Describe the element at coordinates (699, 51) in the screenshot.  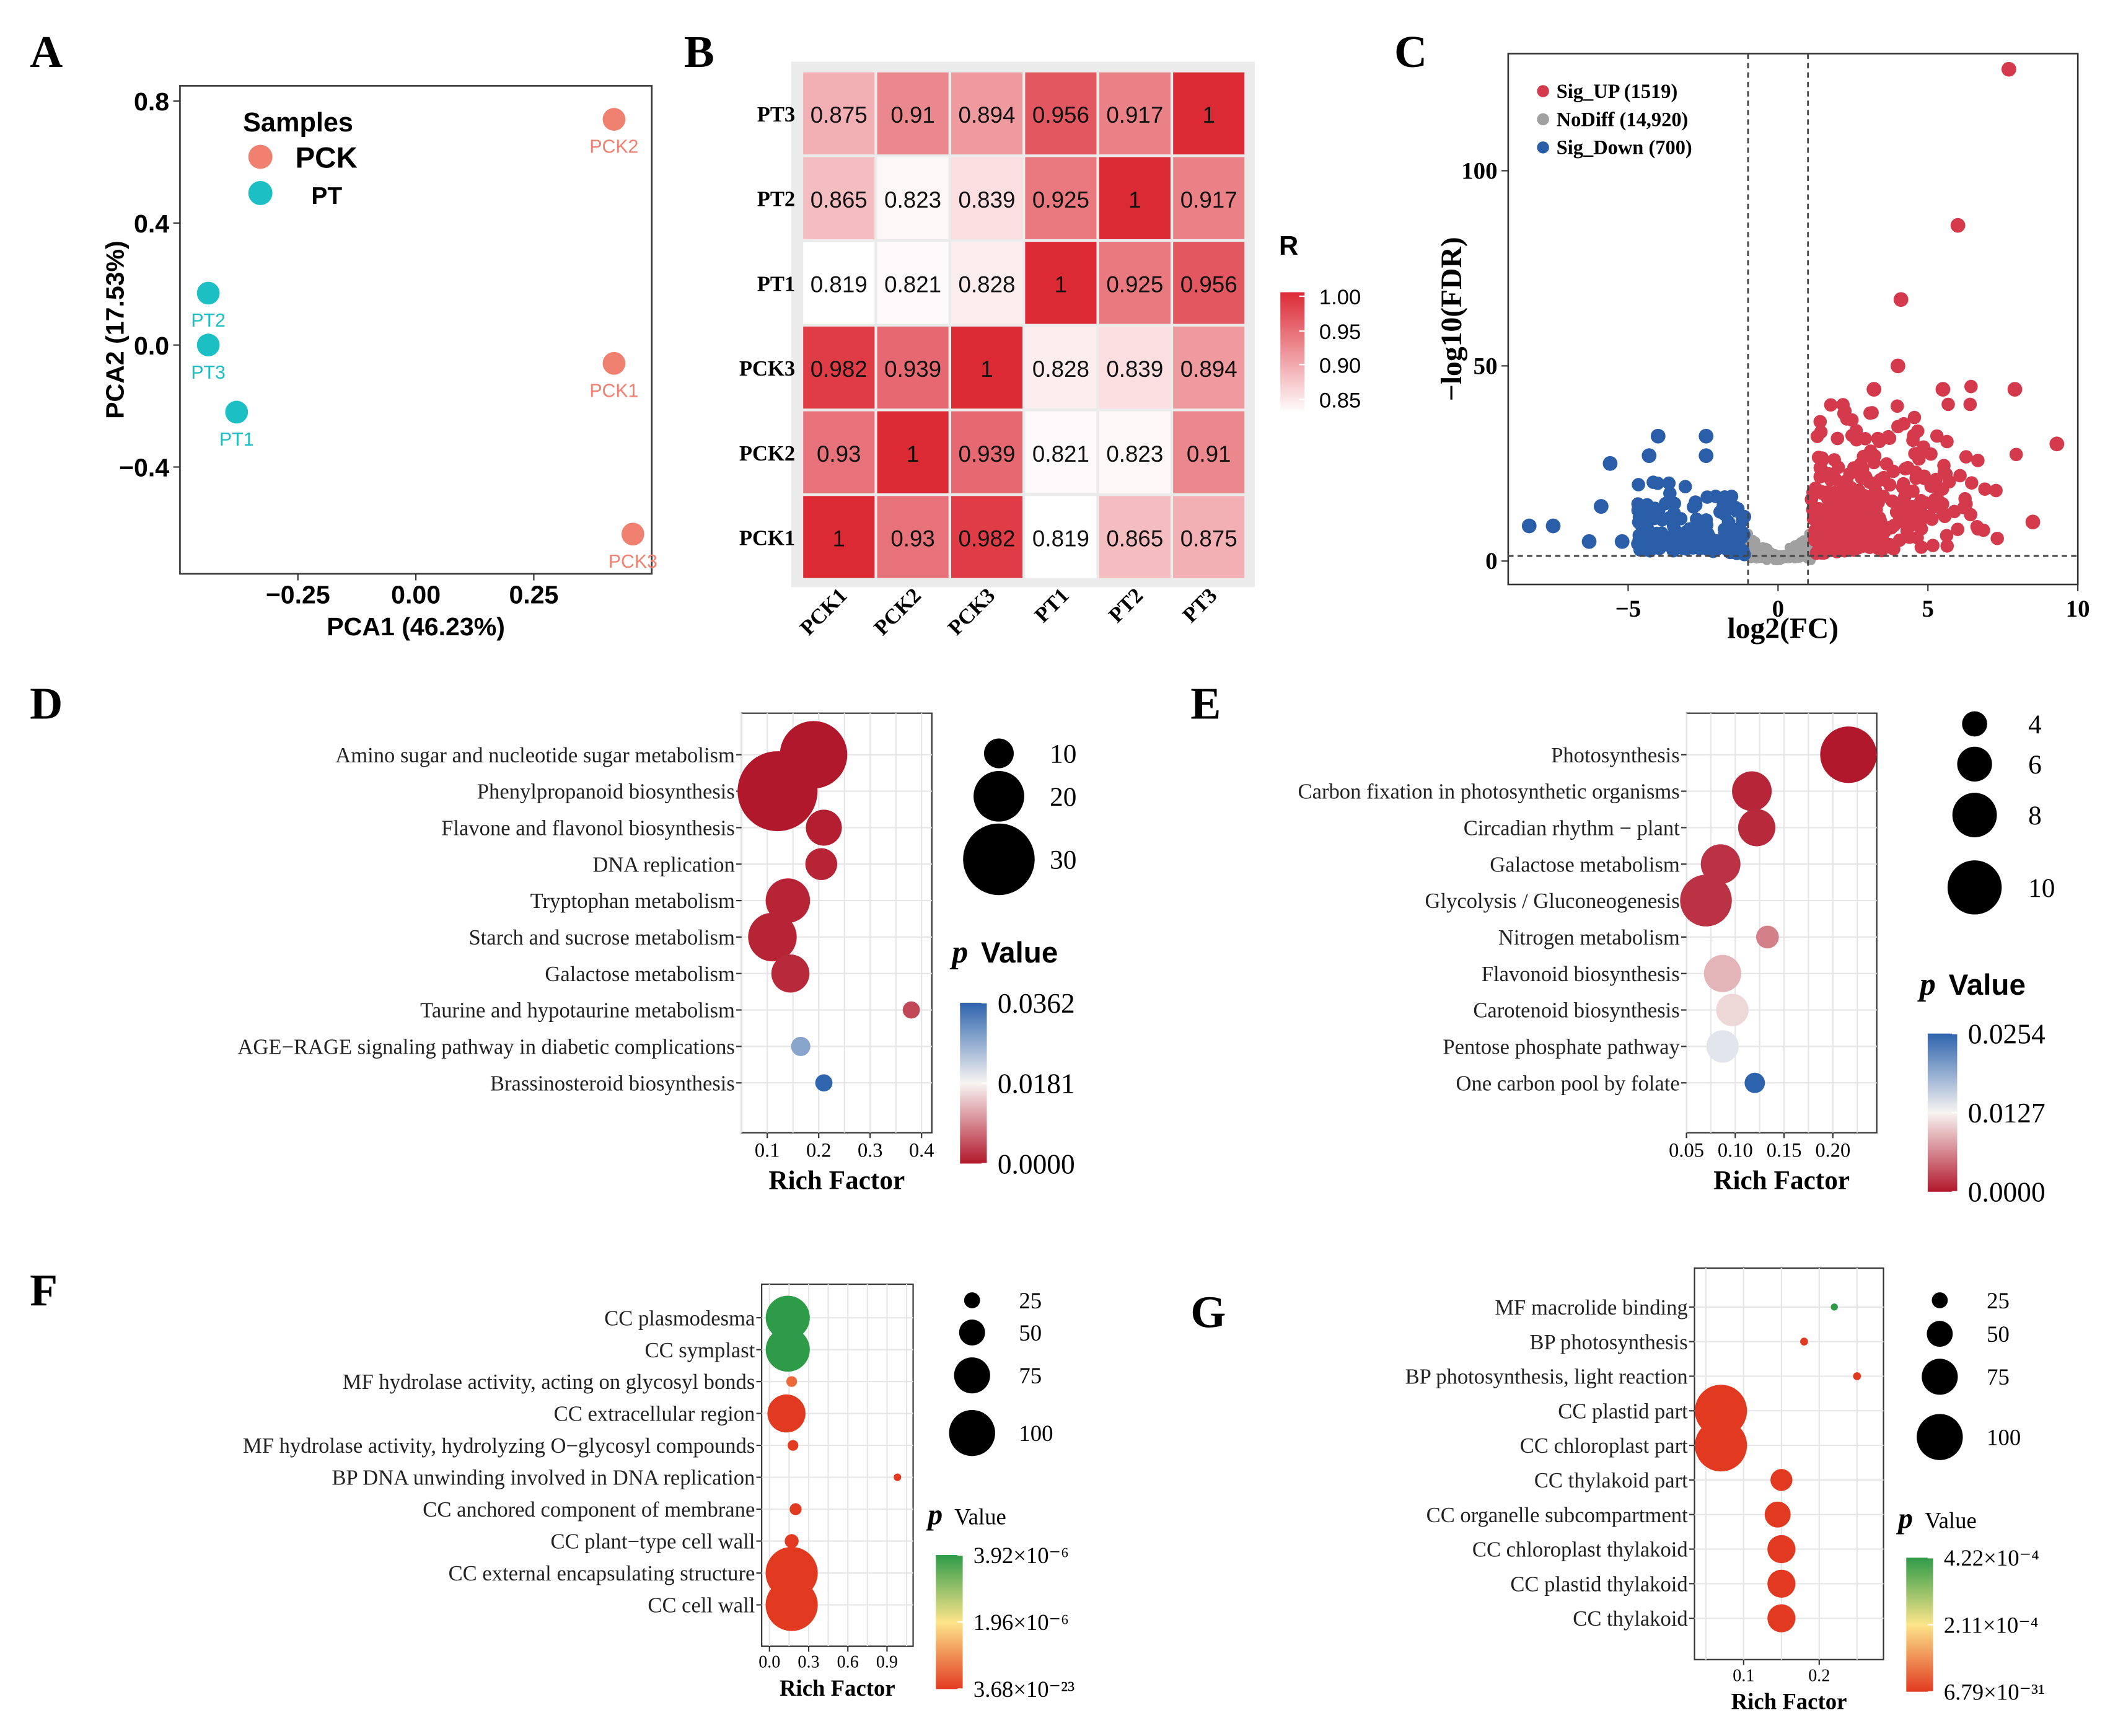
I see `panel-label-b: B` at that location.